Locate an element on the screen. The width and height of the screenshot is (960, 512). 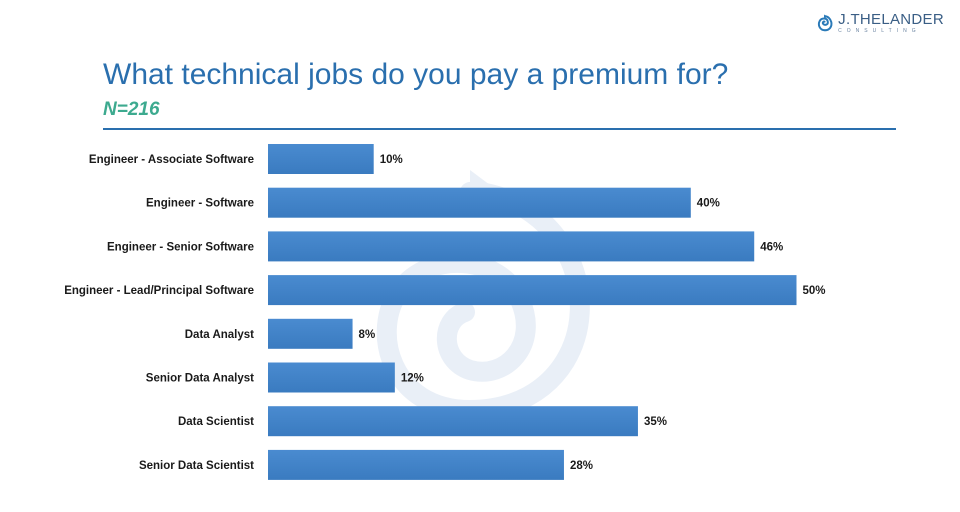
category-label: Senior Data Scientist is located at coordinates (196, 466).